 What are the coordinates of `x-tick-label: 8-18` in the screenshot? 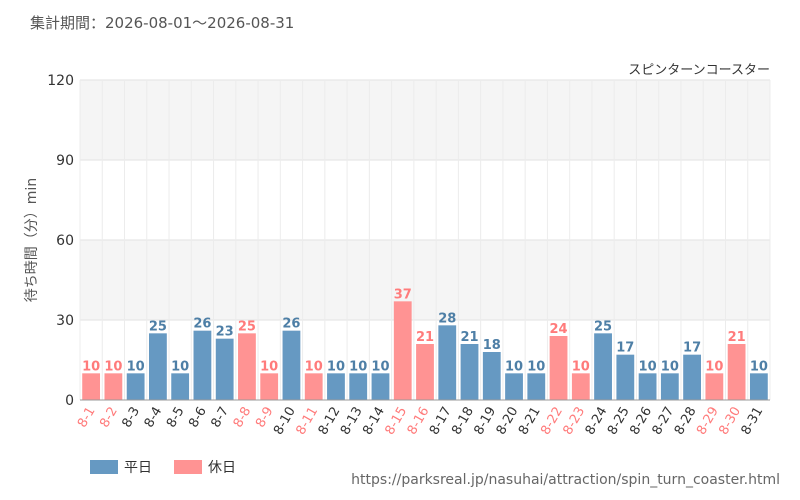 It's located at (463, 421).